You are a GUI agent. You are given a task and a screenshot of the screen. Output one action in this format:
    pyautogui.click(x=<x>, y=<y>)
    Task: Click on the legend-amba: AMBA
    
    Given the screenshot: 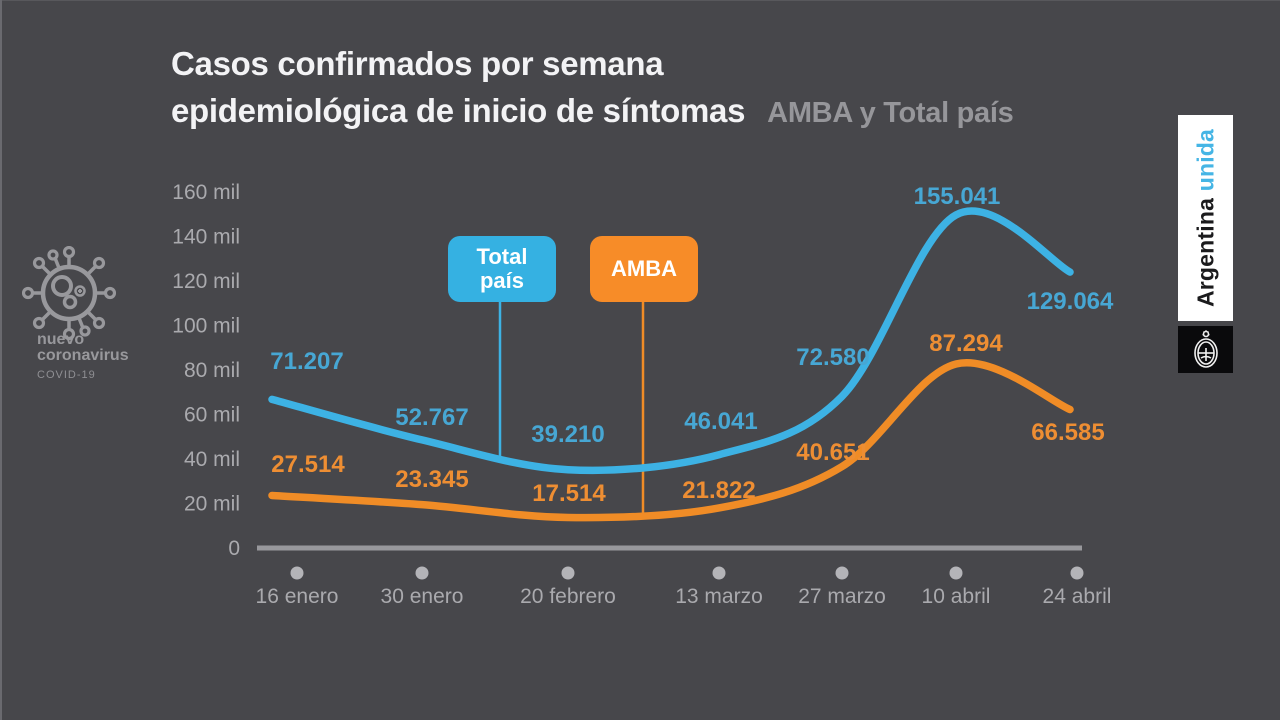 What is the action you would take?
    pyautogui.click(x=644, y=269)
    